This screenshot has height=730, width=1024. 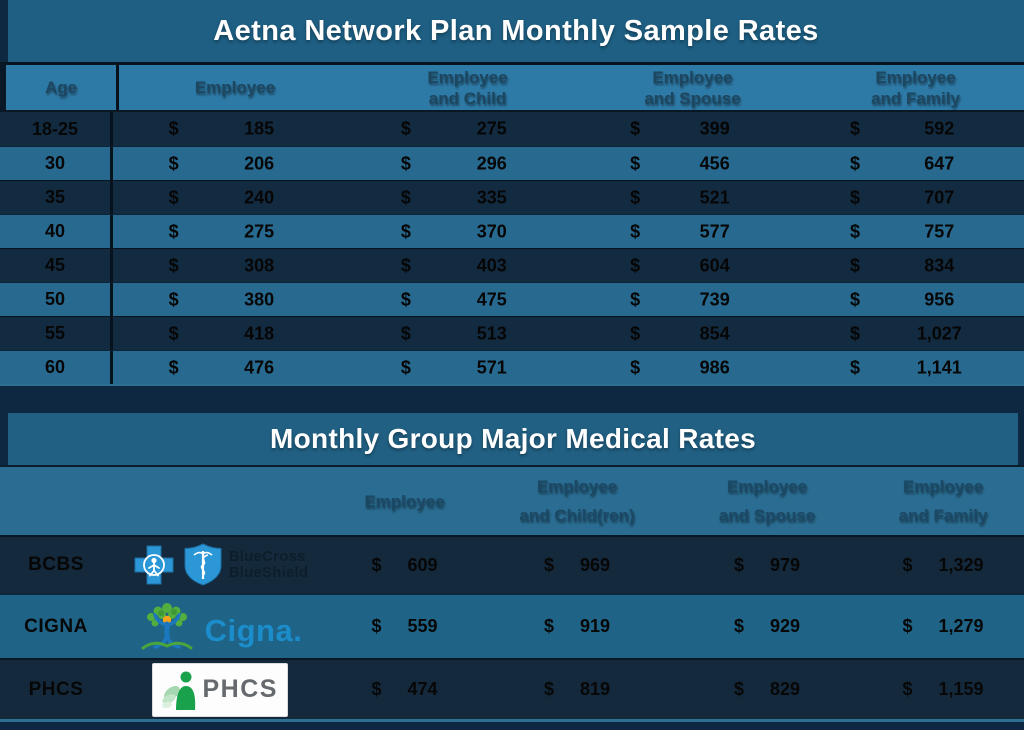 I want to click on header-age: Age, so click(x=62, y=87).